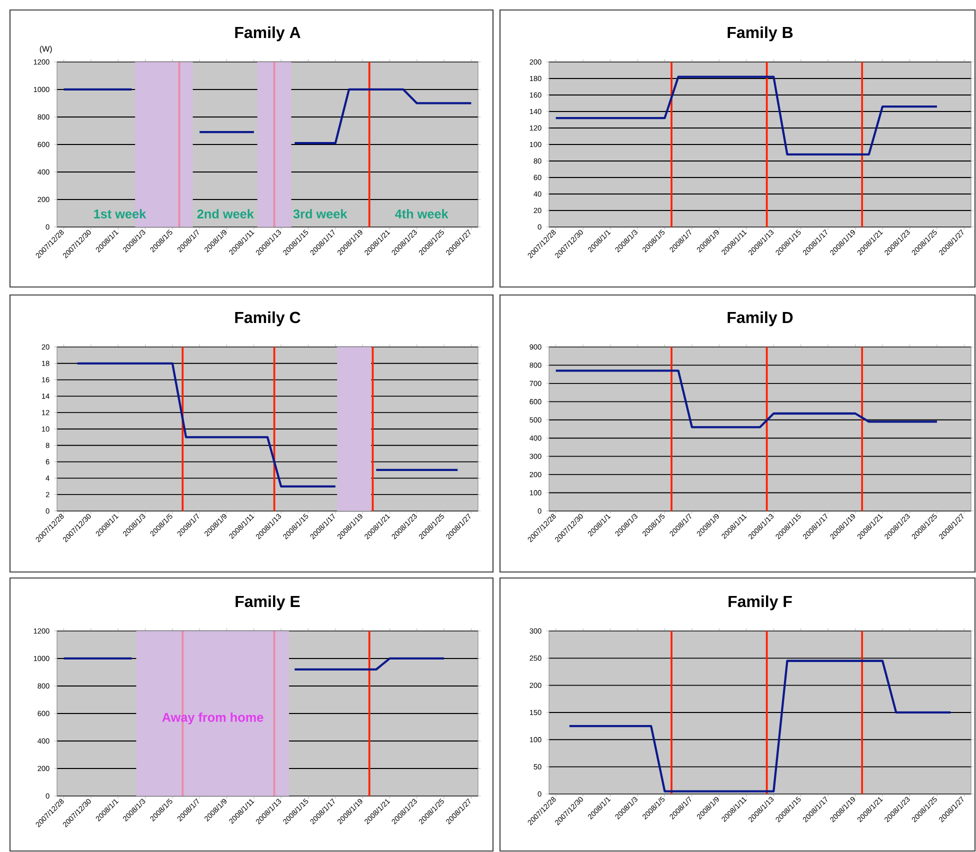 The height and width of the screenshot is (852, 976). Describe the element at coordinates (46, 50) in the screenshot. I see `y-axis-title: (W)` at that location.